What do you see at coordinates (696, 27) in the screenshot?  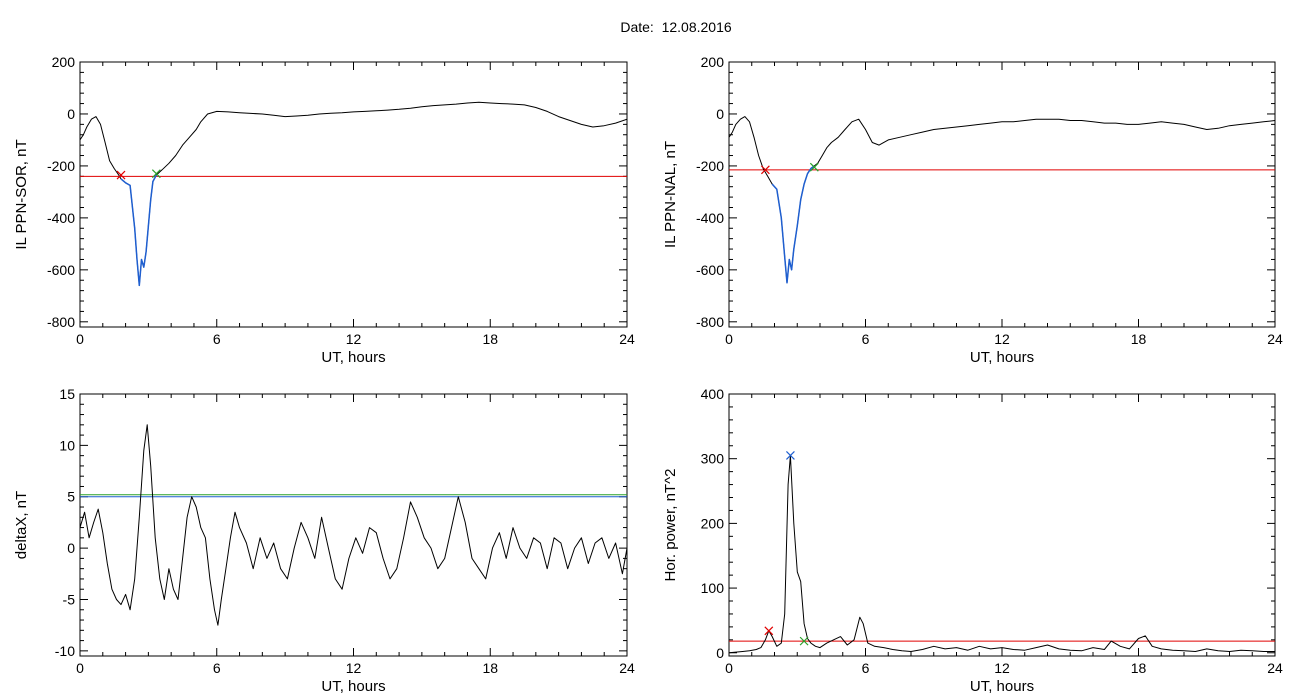 I see `date-value: 12.08.2016` at bounding box center [696, 27].